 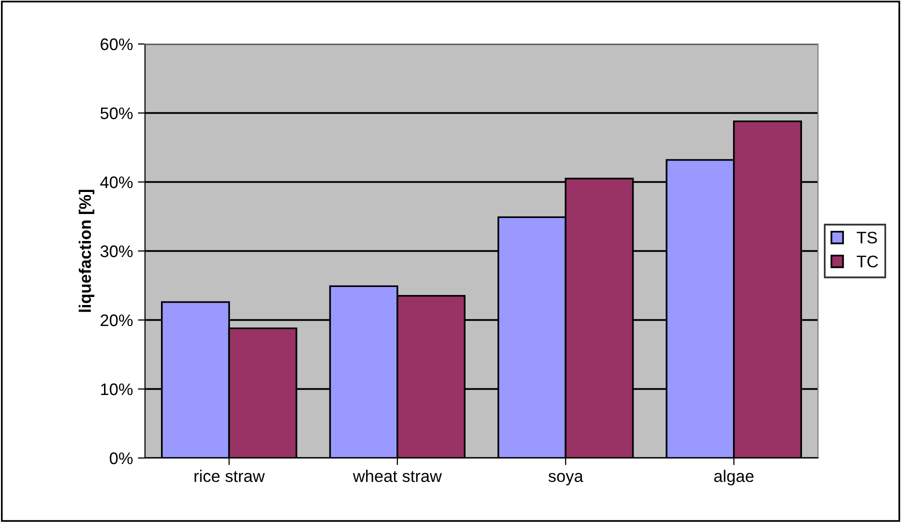 I want to click on y-tick-label: 20%, so click(x=116, y=320).